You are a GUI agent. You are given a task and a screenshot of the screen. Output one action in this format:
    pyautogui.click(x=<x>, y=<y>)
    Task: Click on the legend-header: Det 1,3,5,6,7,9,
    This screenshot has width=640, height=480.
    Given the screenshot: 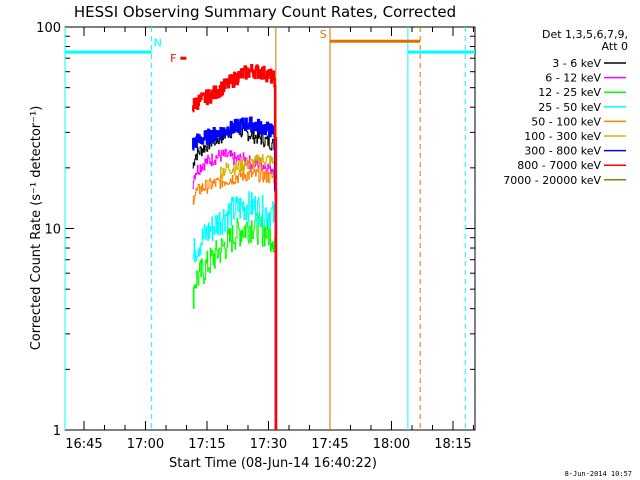 What is the action you would take?
    pyautogui.click(x=585, y=34)
    